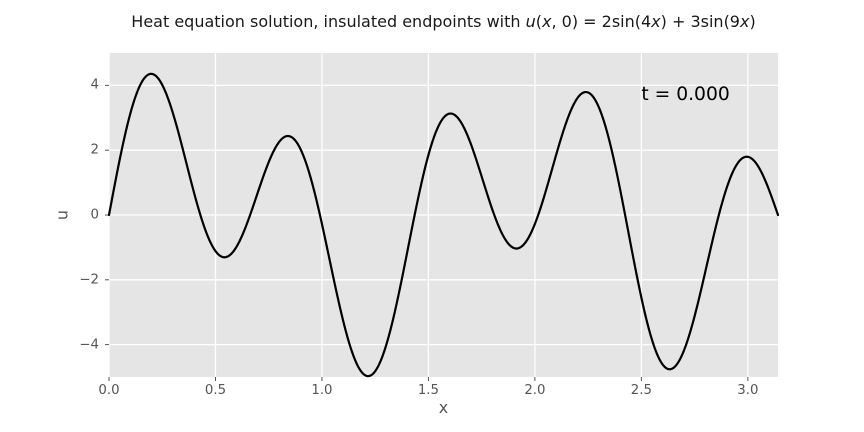 The width and height of the screenshot is (864, 432). What do you see at coordinates (530, 21) in the screenshot?
I see `title-math-segment: u` at bounding box center [530, 21].